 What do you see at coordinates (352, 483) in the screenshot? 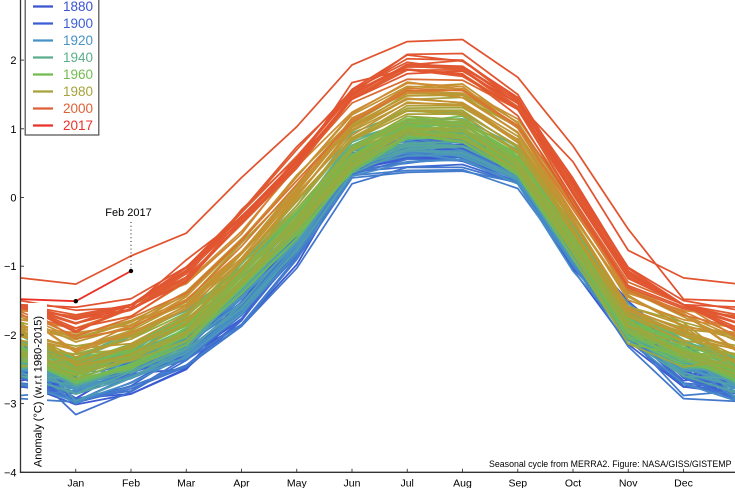
I see `svg-text: Jun` at bounding box center [352, 483].